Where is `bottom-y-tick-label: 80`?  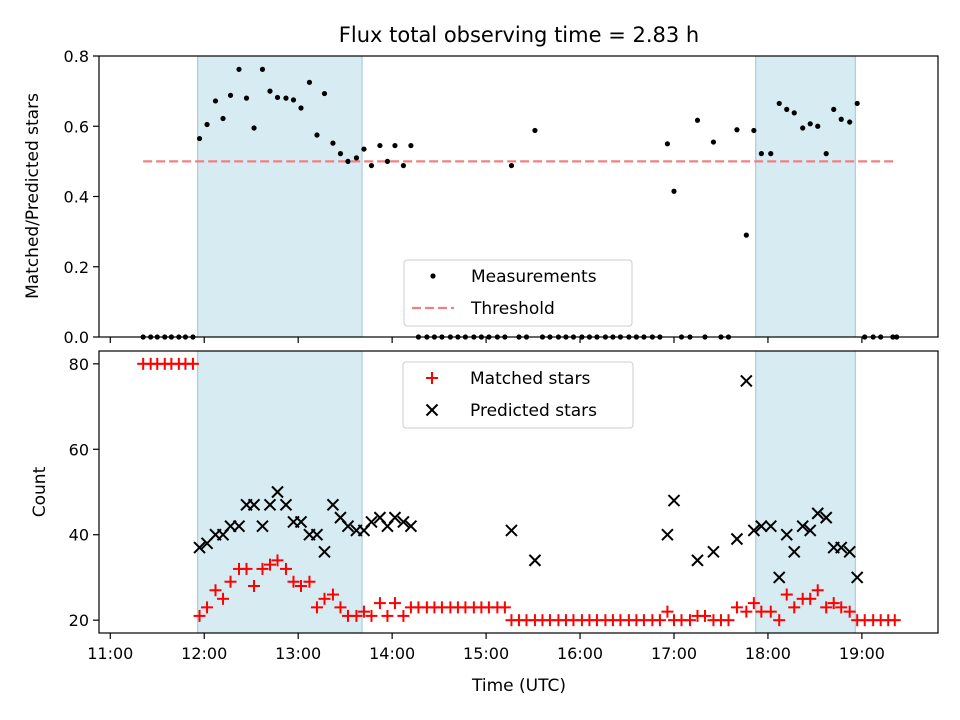 bottom-y-tick-label: 80 is located at coordinates (79, 364).